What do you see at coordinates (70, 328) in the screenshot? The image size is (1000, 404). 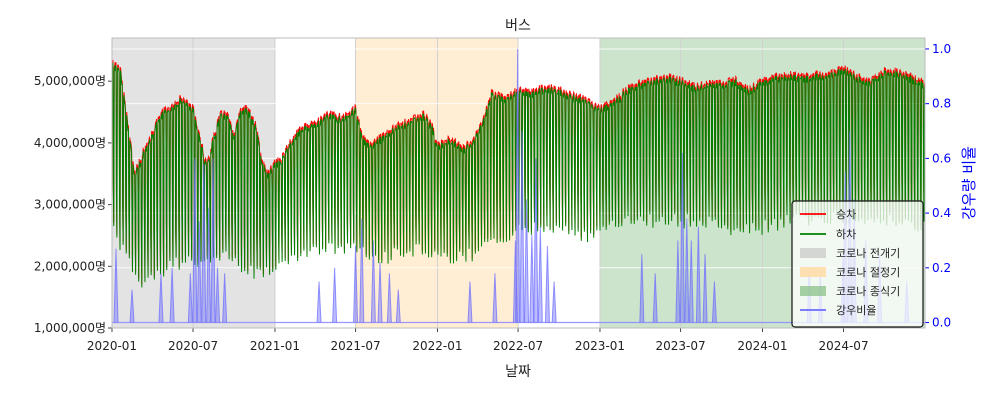 I see `y-tick-label-0: 1,000,000명` at bounding box center [70, 328].